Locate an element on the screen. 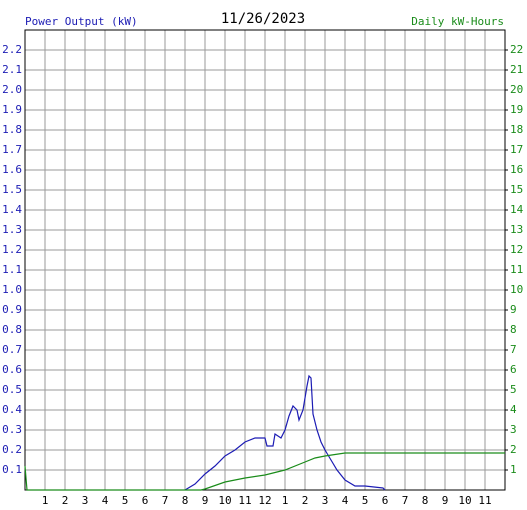 The width and height of the screenshot is (527, 510). y2-tick-label: 9 is located at coordinates (513, 309).